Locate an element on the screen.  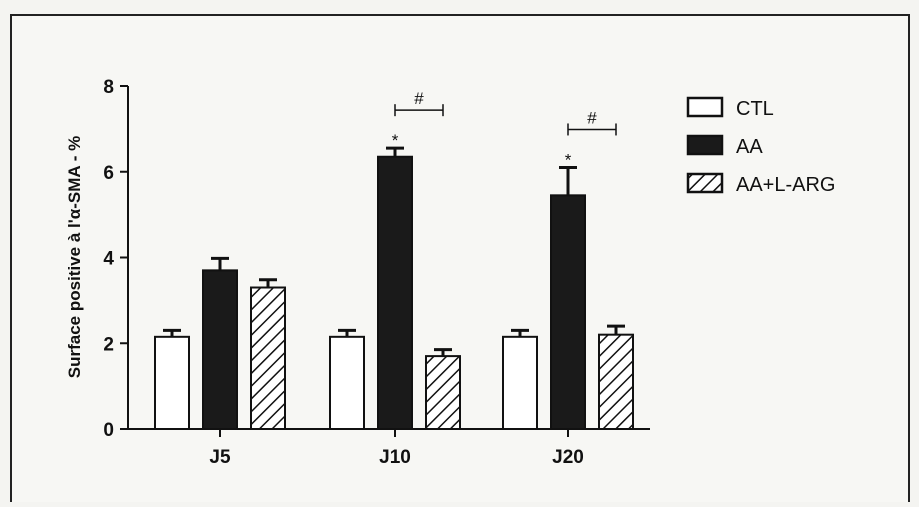
bar-open-J5 is located at coordinates (172, 383).